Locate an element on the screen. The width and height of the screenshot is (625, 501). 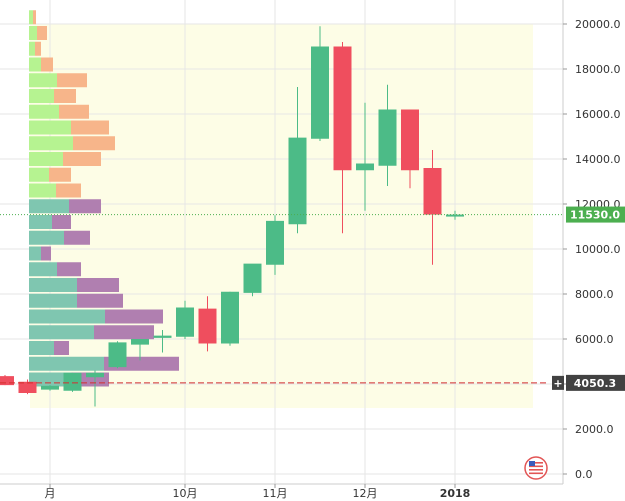
y-tick-label: 2000.0 is located at coordinates (594, 429).